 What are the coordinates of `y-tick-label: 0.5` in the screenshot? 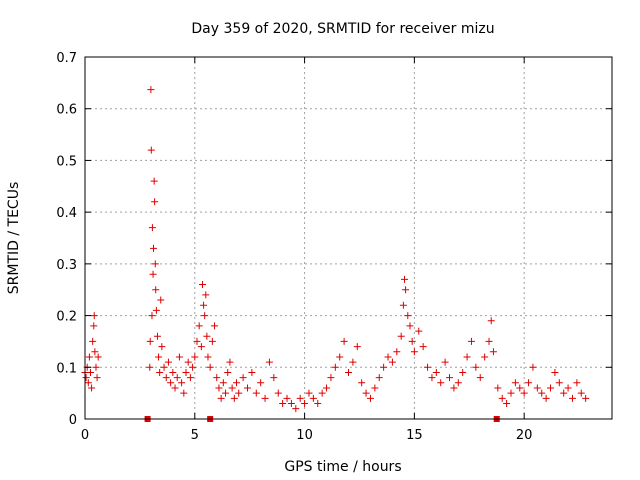 It's located at (66, 161).